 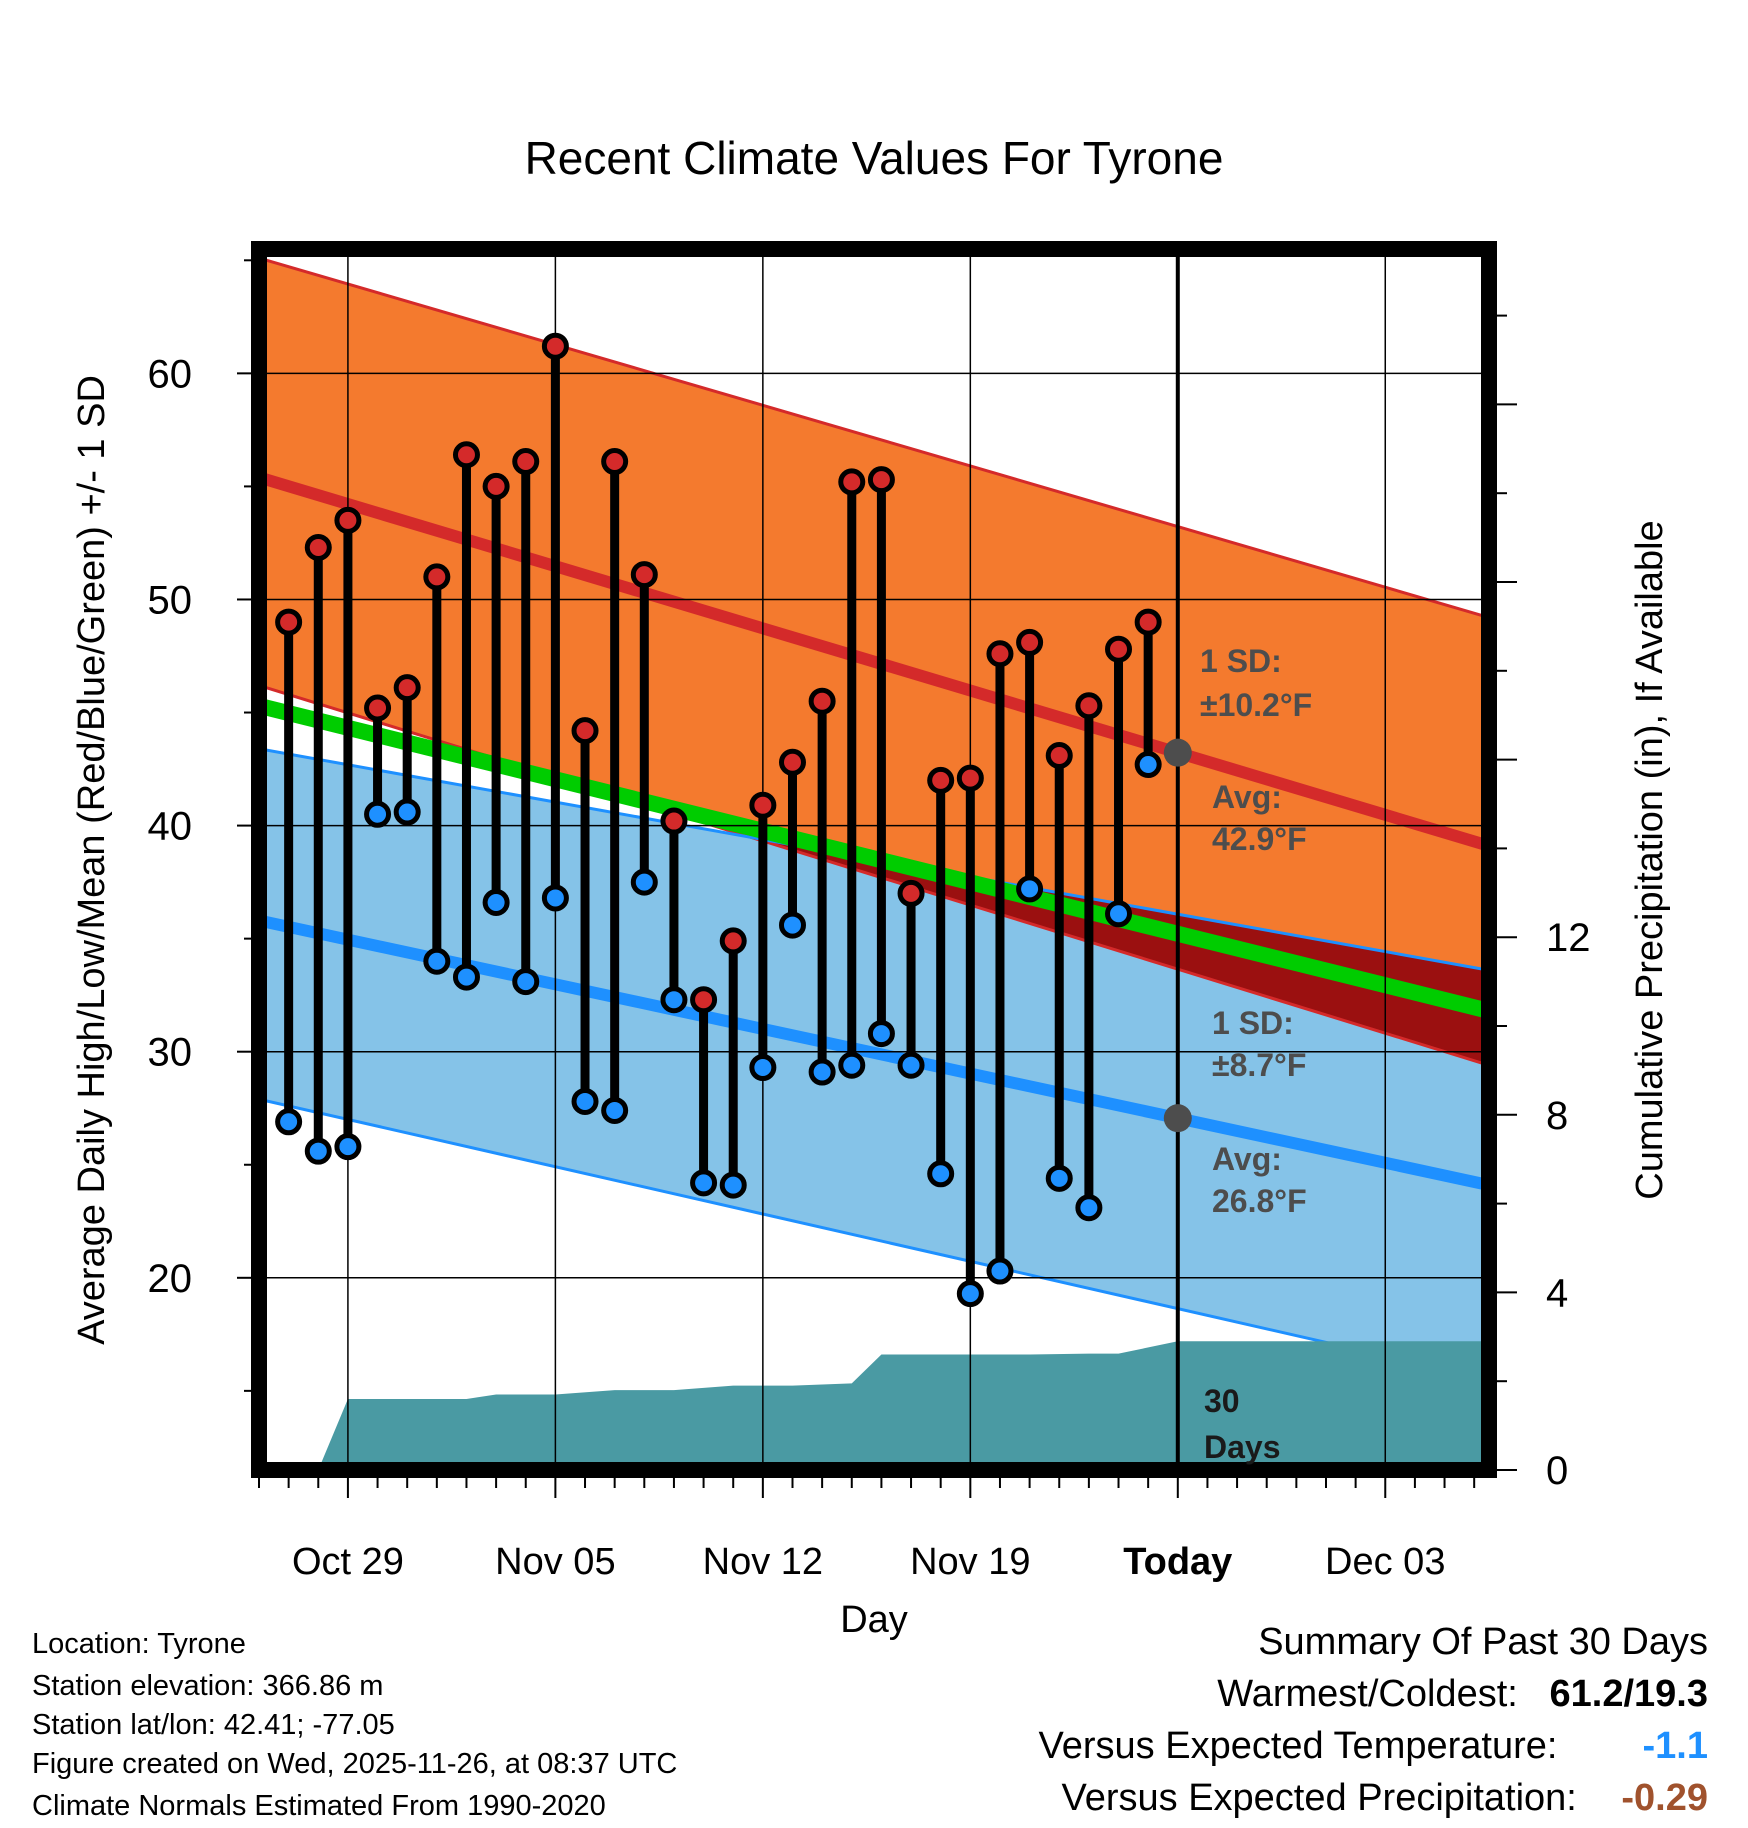 What do you see at coordinates (1241, 661) in the screenshot?
I see `high-sd-label: 1 SD:` at bounding box center [1241, 661].